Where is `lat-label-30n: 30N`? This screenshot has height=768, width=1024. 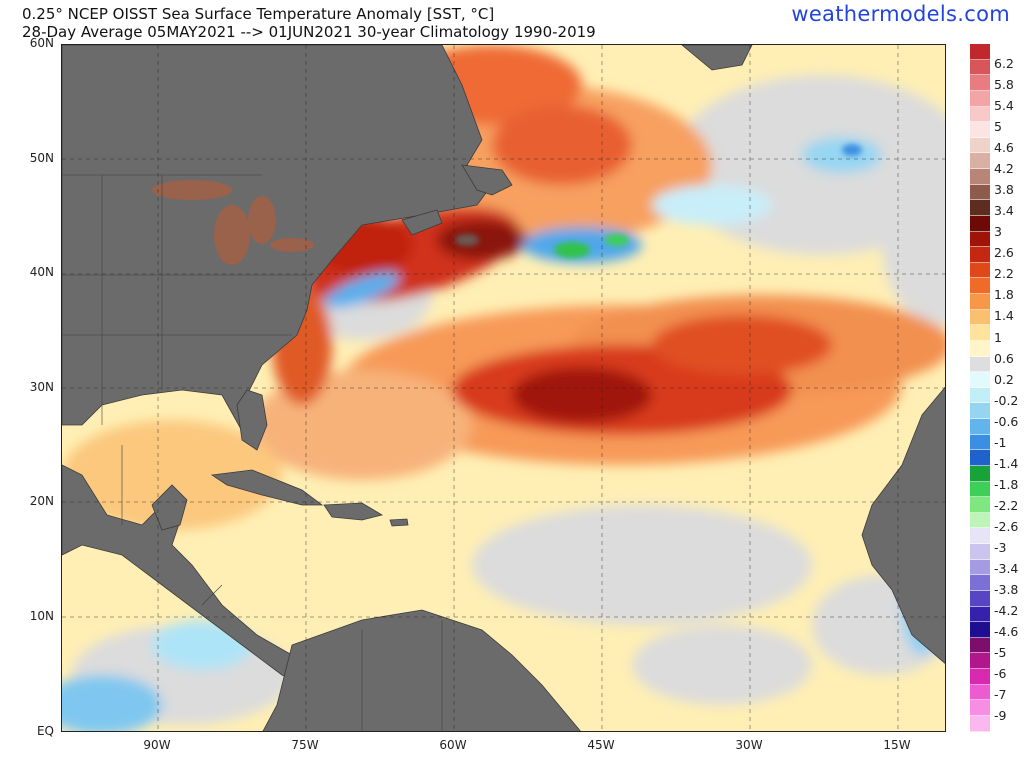 lat-label-30n: 30N is located at coordinates (41, 387).